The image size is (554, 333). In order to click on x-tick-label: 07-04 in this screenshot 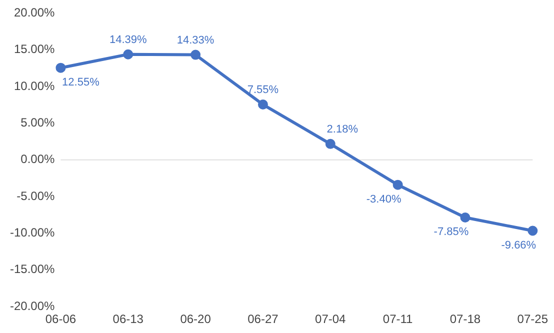, I will do `click(330, 319)`.